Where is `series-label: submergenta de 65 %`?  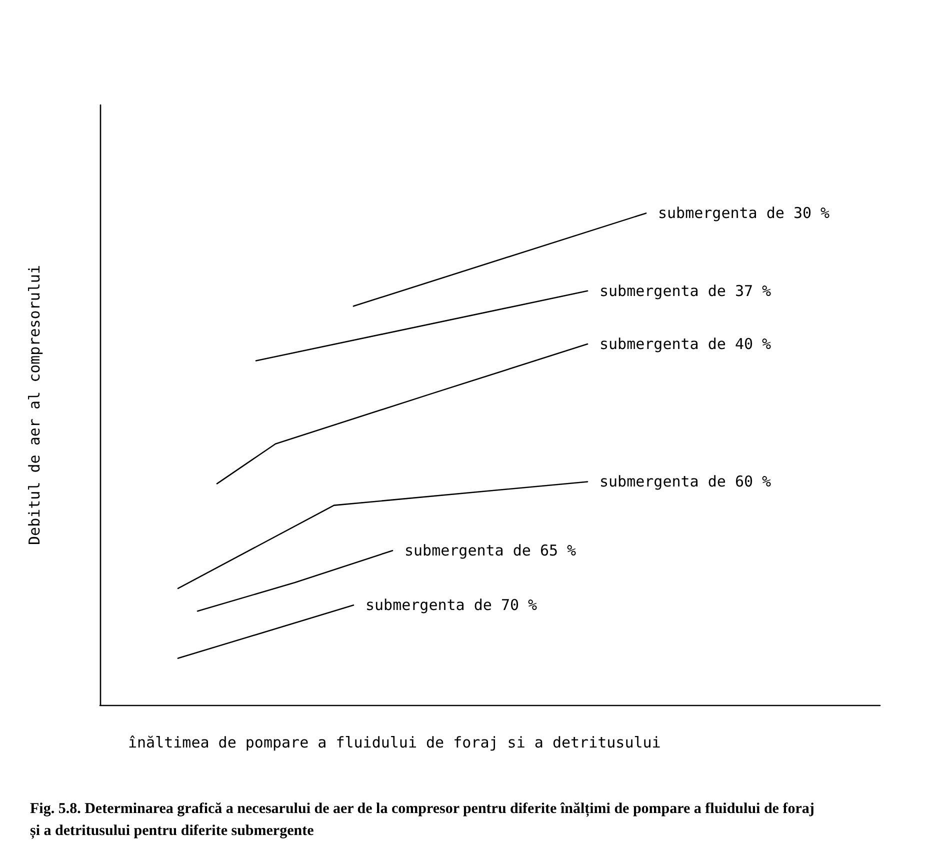
series-label: submergenta de 65 % is located at coordinates (490, 551).